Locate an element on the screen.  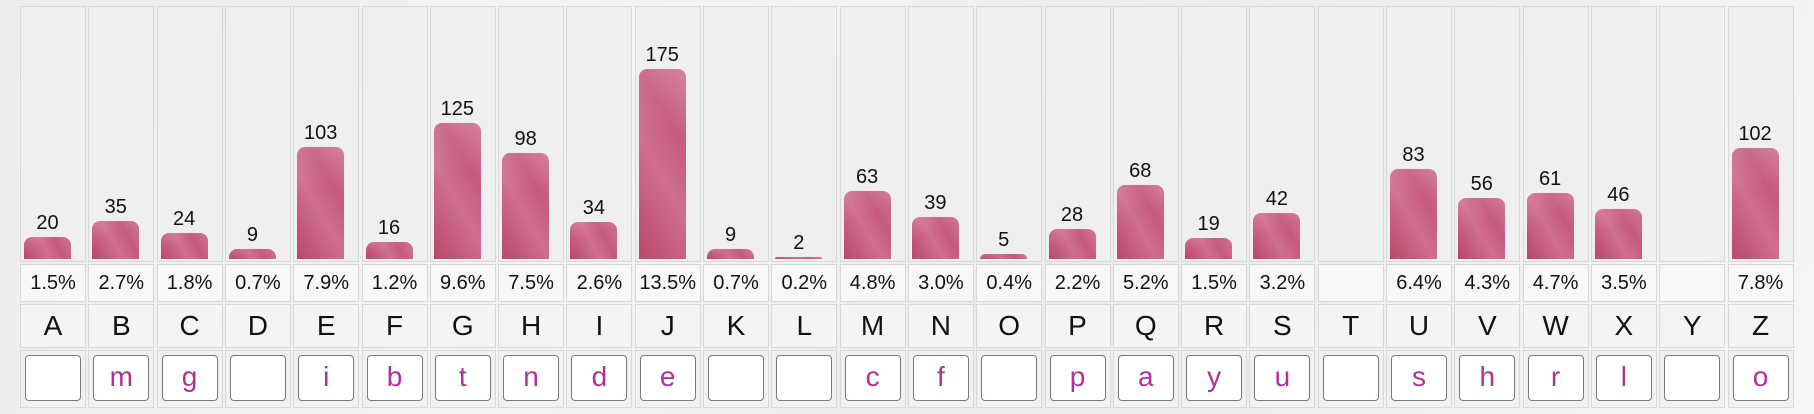
bar-value-label: 68 is located at coordinates (1140, 171).